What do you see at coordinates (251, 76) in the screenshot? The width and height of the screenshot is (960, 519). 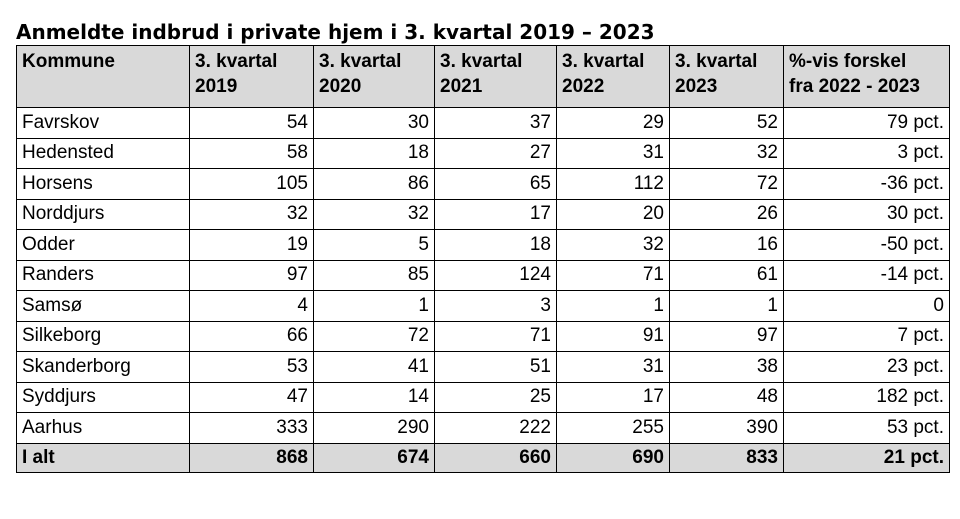 I see `column-header: 3. kvartal 2019` at bounding box center [251, 76].